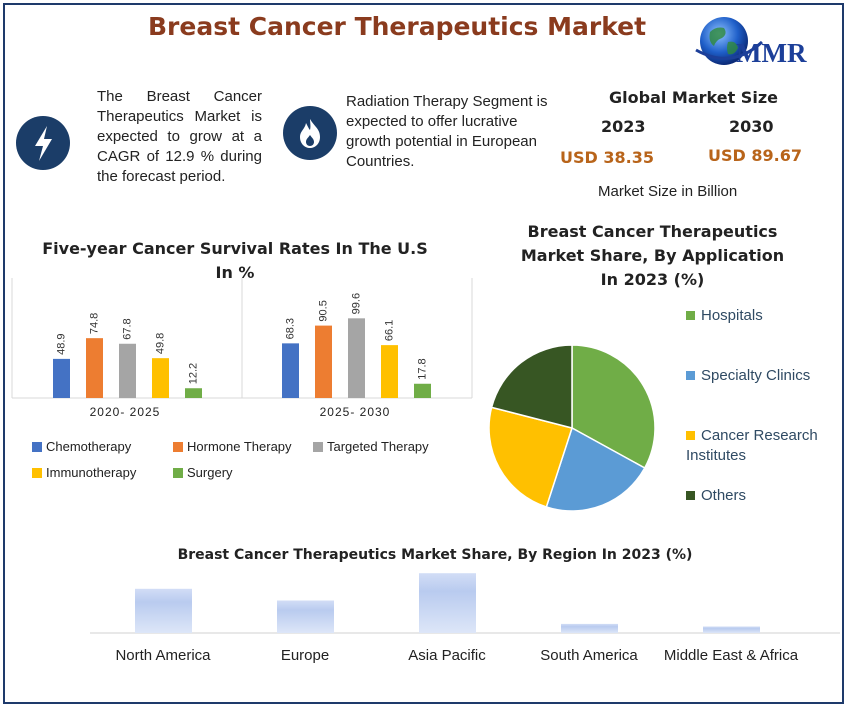 This screenshot has width=850, height=710. What do you see at coordinates (771, 53) in the screenshot?
I see `logo-text: MMR` at bounding box center [771, 53].